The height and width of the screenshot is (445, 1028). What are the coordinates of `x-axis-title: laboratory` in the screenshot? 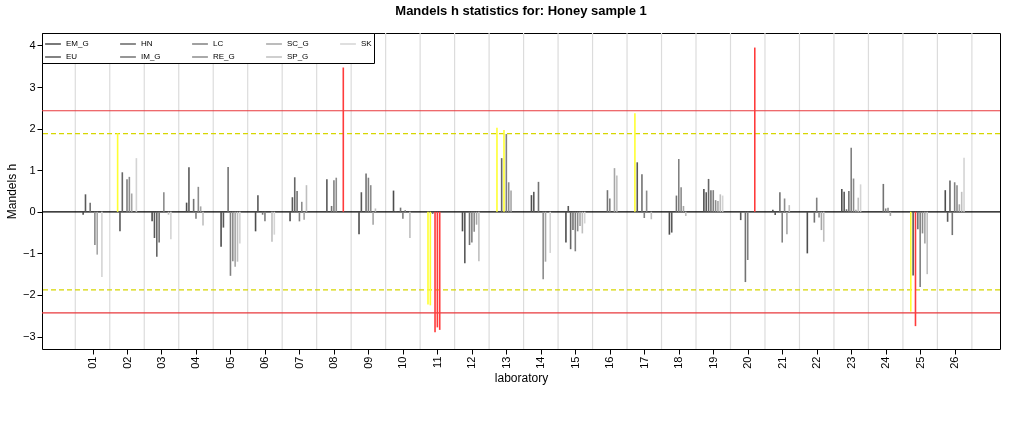 It's located at (521, 377).